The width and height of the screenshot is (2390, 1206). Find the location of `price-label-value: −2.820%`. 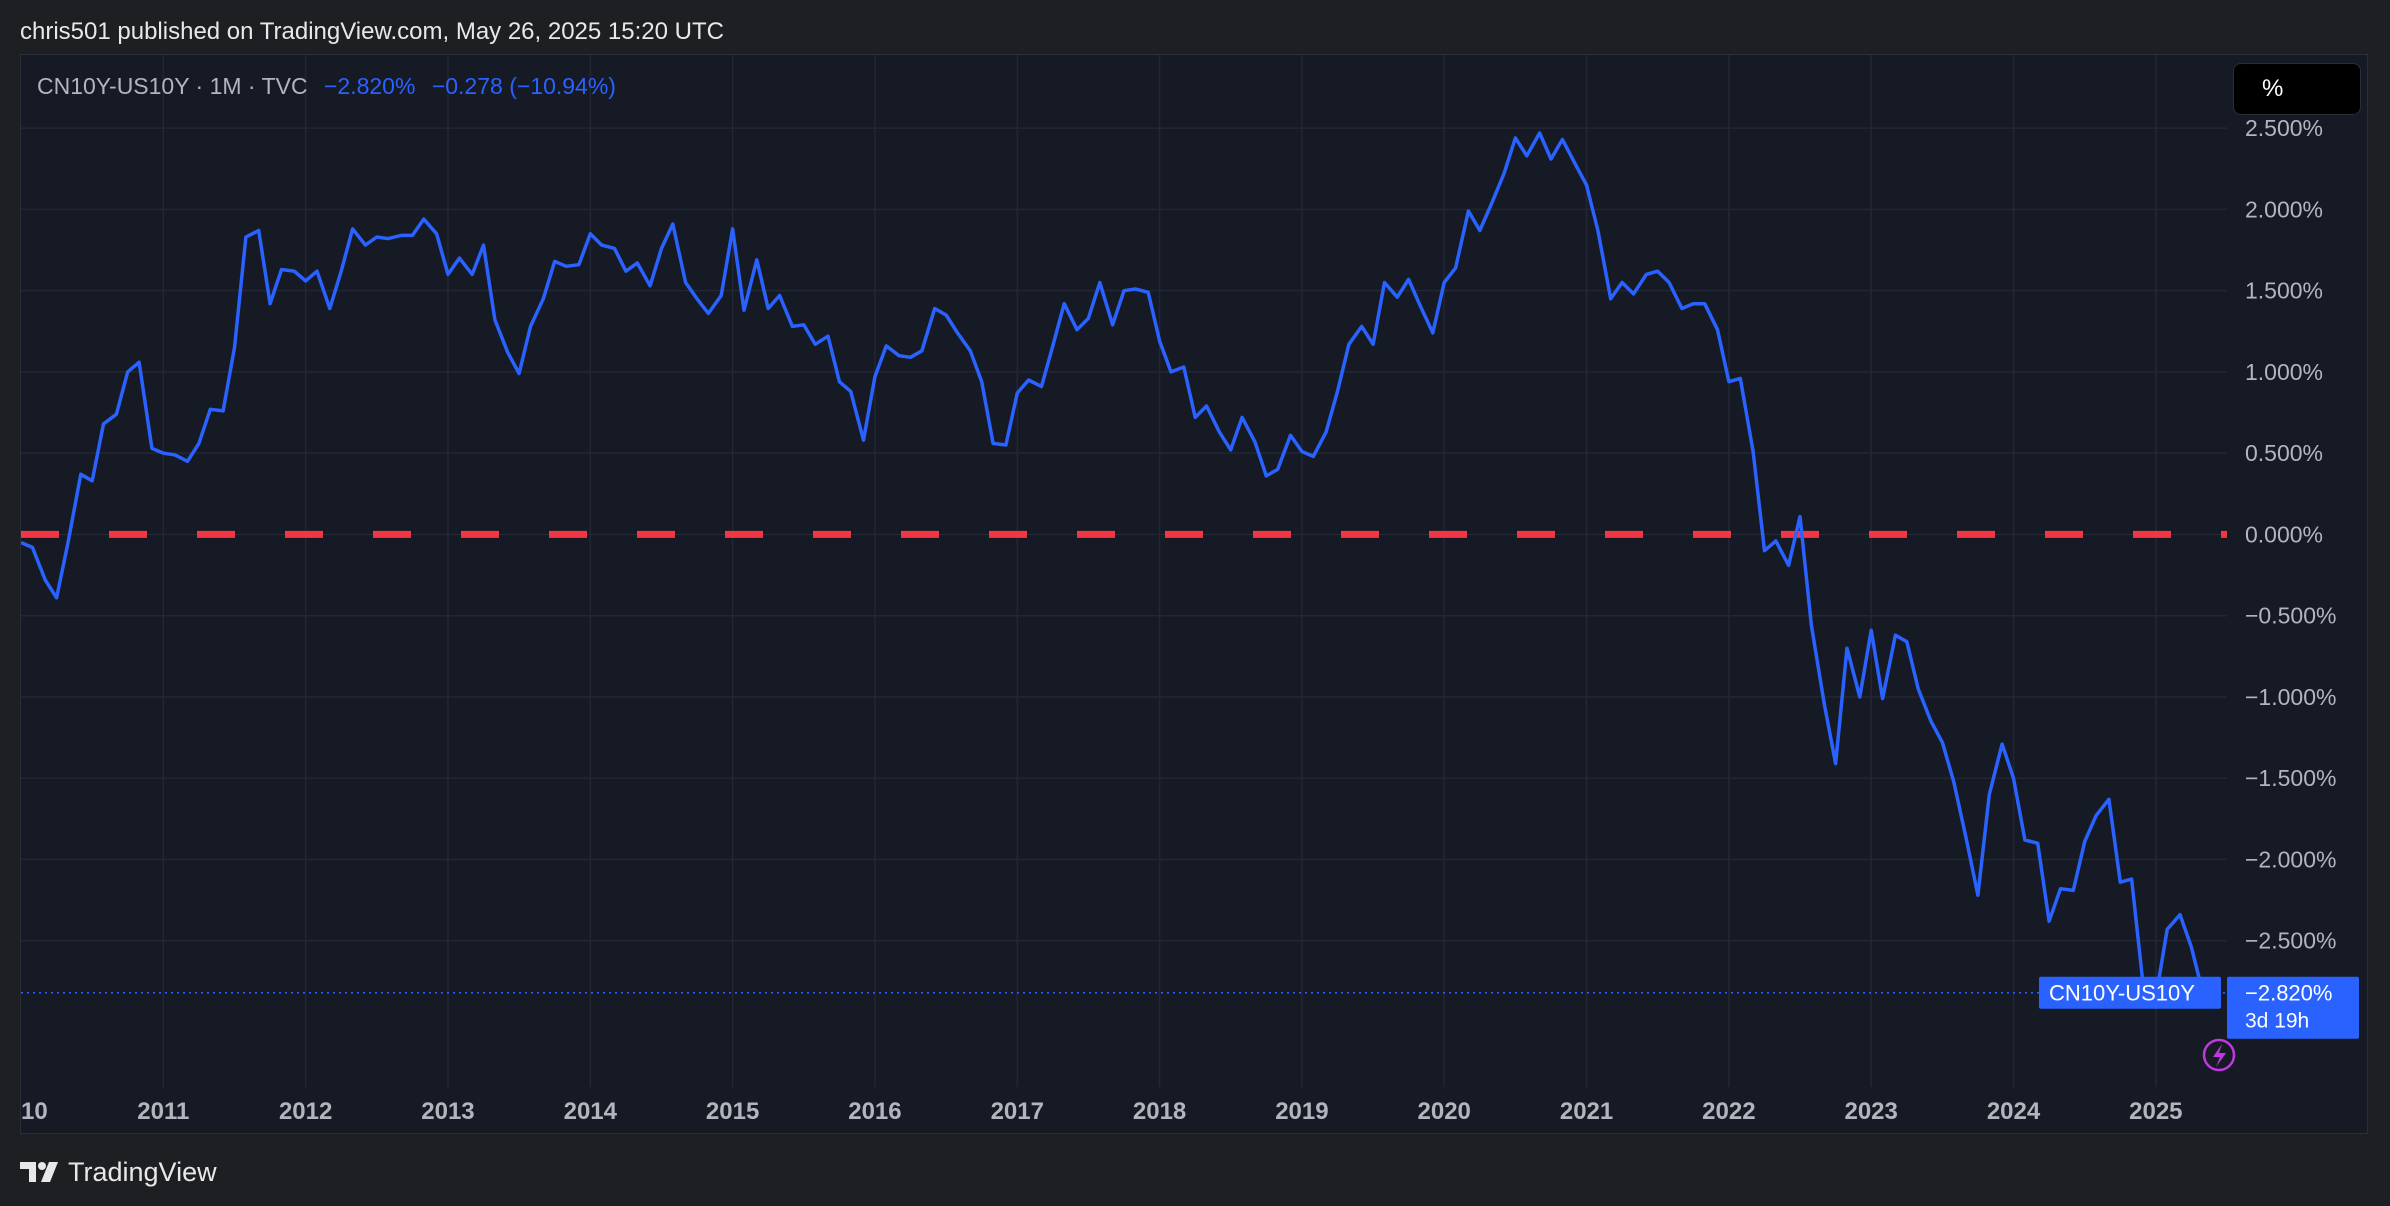

price-label-value: −2.820% is located at coordinates (2288, 993).